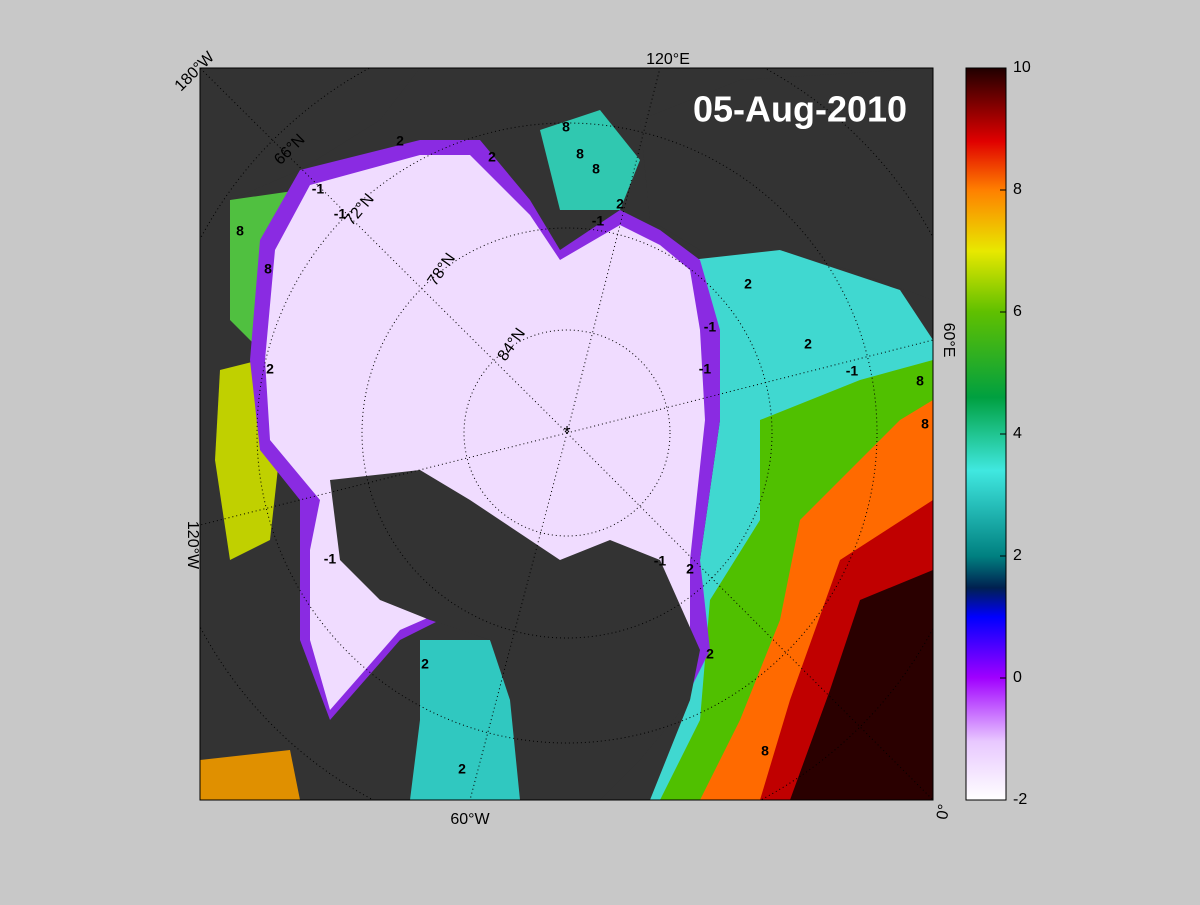 Image resolution: width=1200 pixels, height=905 pixels. I want to click on meridian-label: 0°, so click(943, 812).